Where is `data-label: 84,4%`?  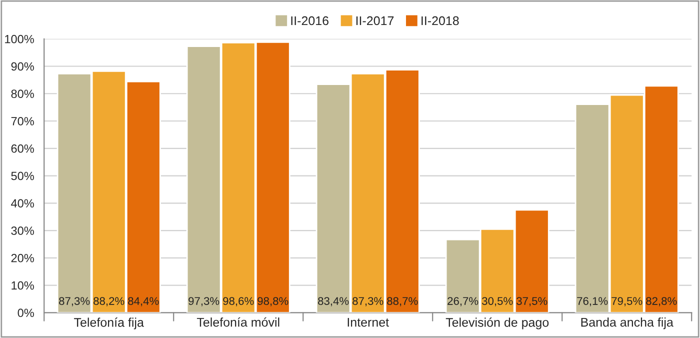
data-label: 84,4% is located at coordinates (143, 301).